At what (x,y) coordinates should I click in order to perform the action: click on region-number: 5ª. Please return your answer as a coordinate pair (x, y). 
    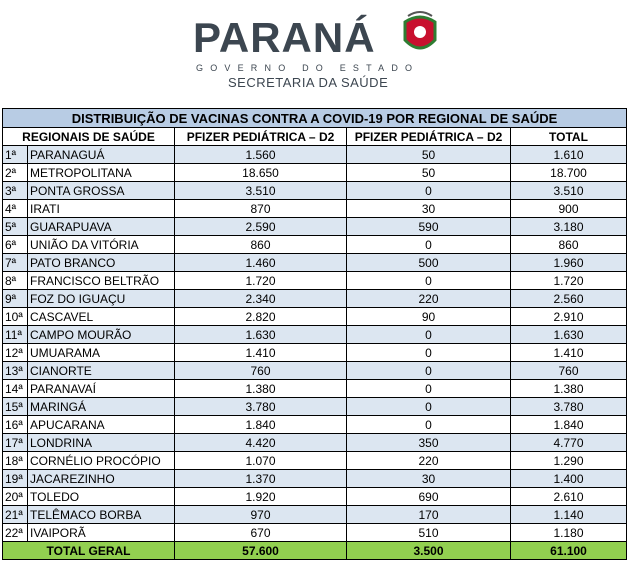
    Looking at the image, I should click on (15, 226).